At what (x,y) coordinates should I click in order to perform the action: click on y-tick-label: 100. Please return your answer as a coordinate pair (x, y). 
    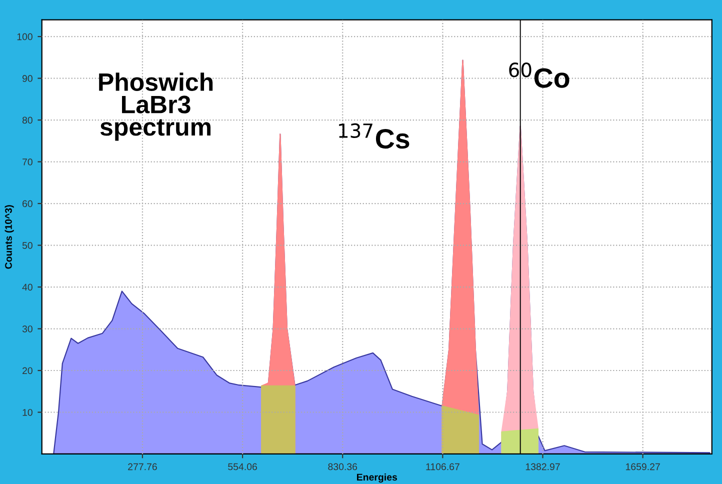
    Looking at the image, I should click on (24, 36).